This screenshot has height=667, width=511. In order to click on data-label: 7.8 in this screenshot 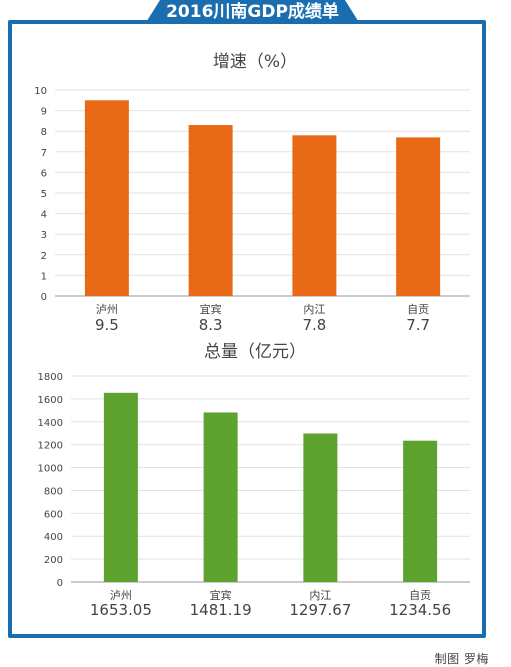, I will do `click(314, 325)`.